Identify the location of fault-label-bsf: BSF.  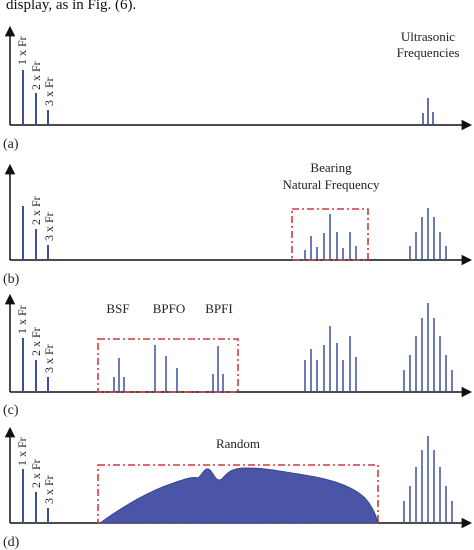
(117, 308).